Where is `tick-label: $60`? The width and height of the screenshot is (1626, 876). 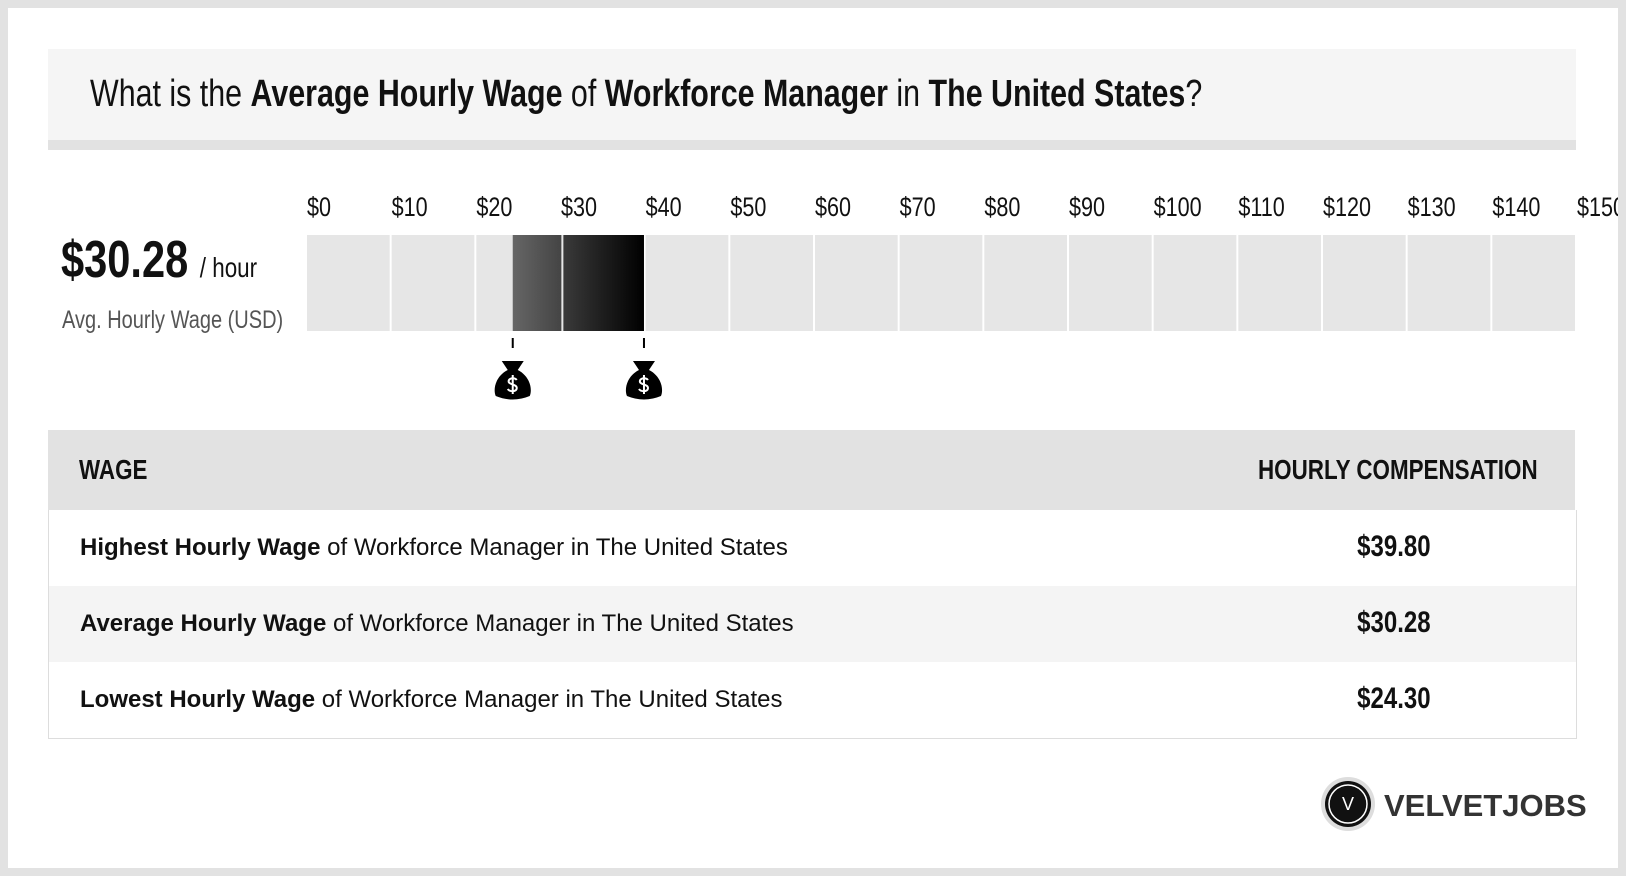
tick-label: $60 is located at coordinates (833, 208).